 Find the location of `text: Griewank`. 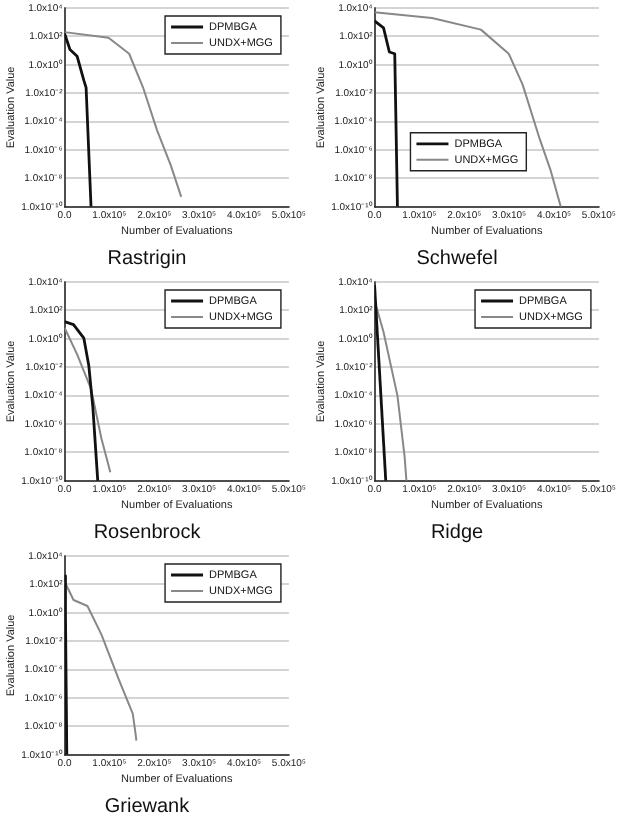

text: Griewank is located at coordinates (148, 806).